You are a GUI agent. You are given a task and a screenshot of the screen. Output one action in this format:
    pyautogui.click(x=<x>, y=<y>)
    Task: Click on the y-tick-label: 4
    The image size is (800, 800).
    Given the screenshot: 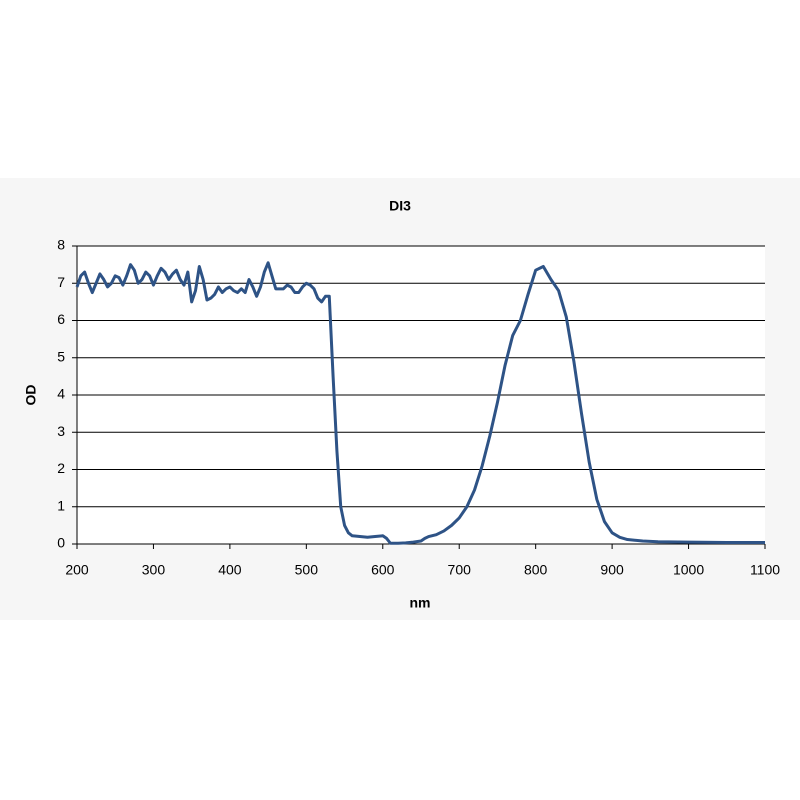 What is the action you would take?
    pyautogui.click(x=61, y=394)
    